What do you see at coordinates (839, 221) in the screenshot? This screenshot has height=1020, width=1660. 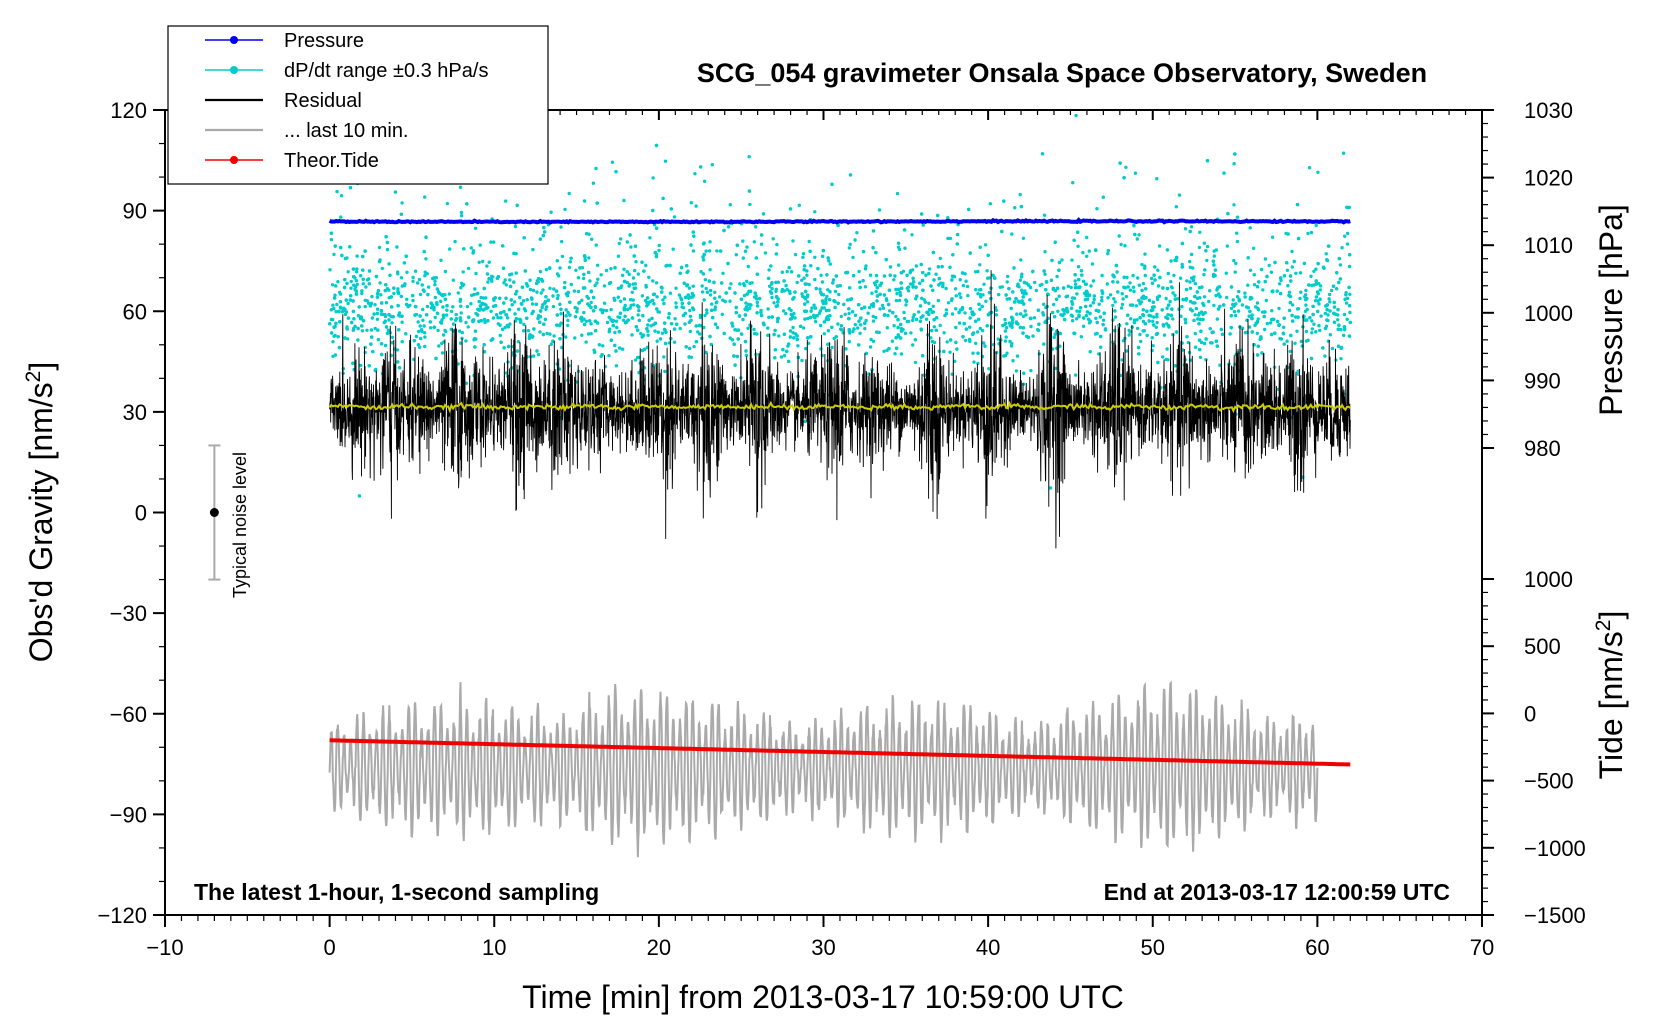 I see `pressure-series` at bounding box center [839, 221].